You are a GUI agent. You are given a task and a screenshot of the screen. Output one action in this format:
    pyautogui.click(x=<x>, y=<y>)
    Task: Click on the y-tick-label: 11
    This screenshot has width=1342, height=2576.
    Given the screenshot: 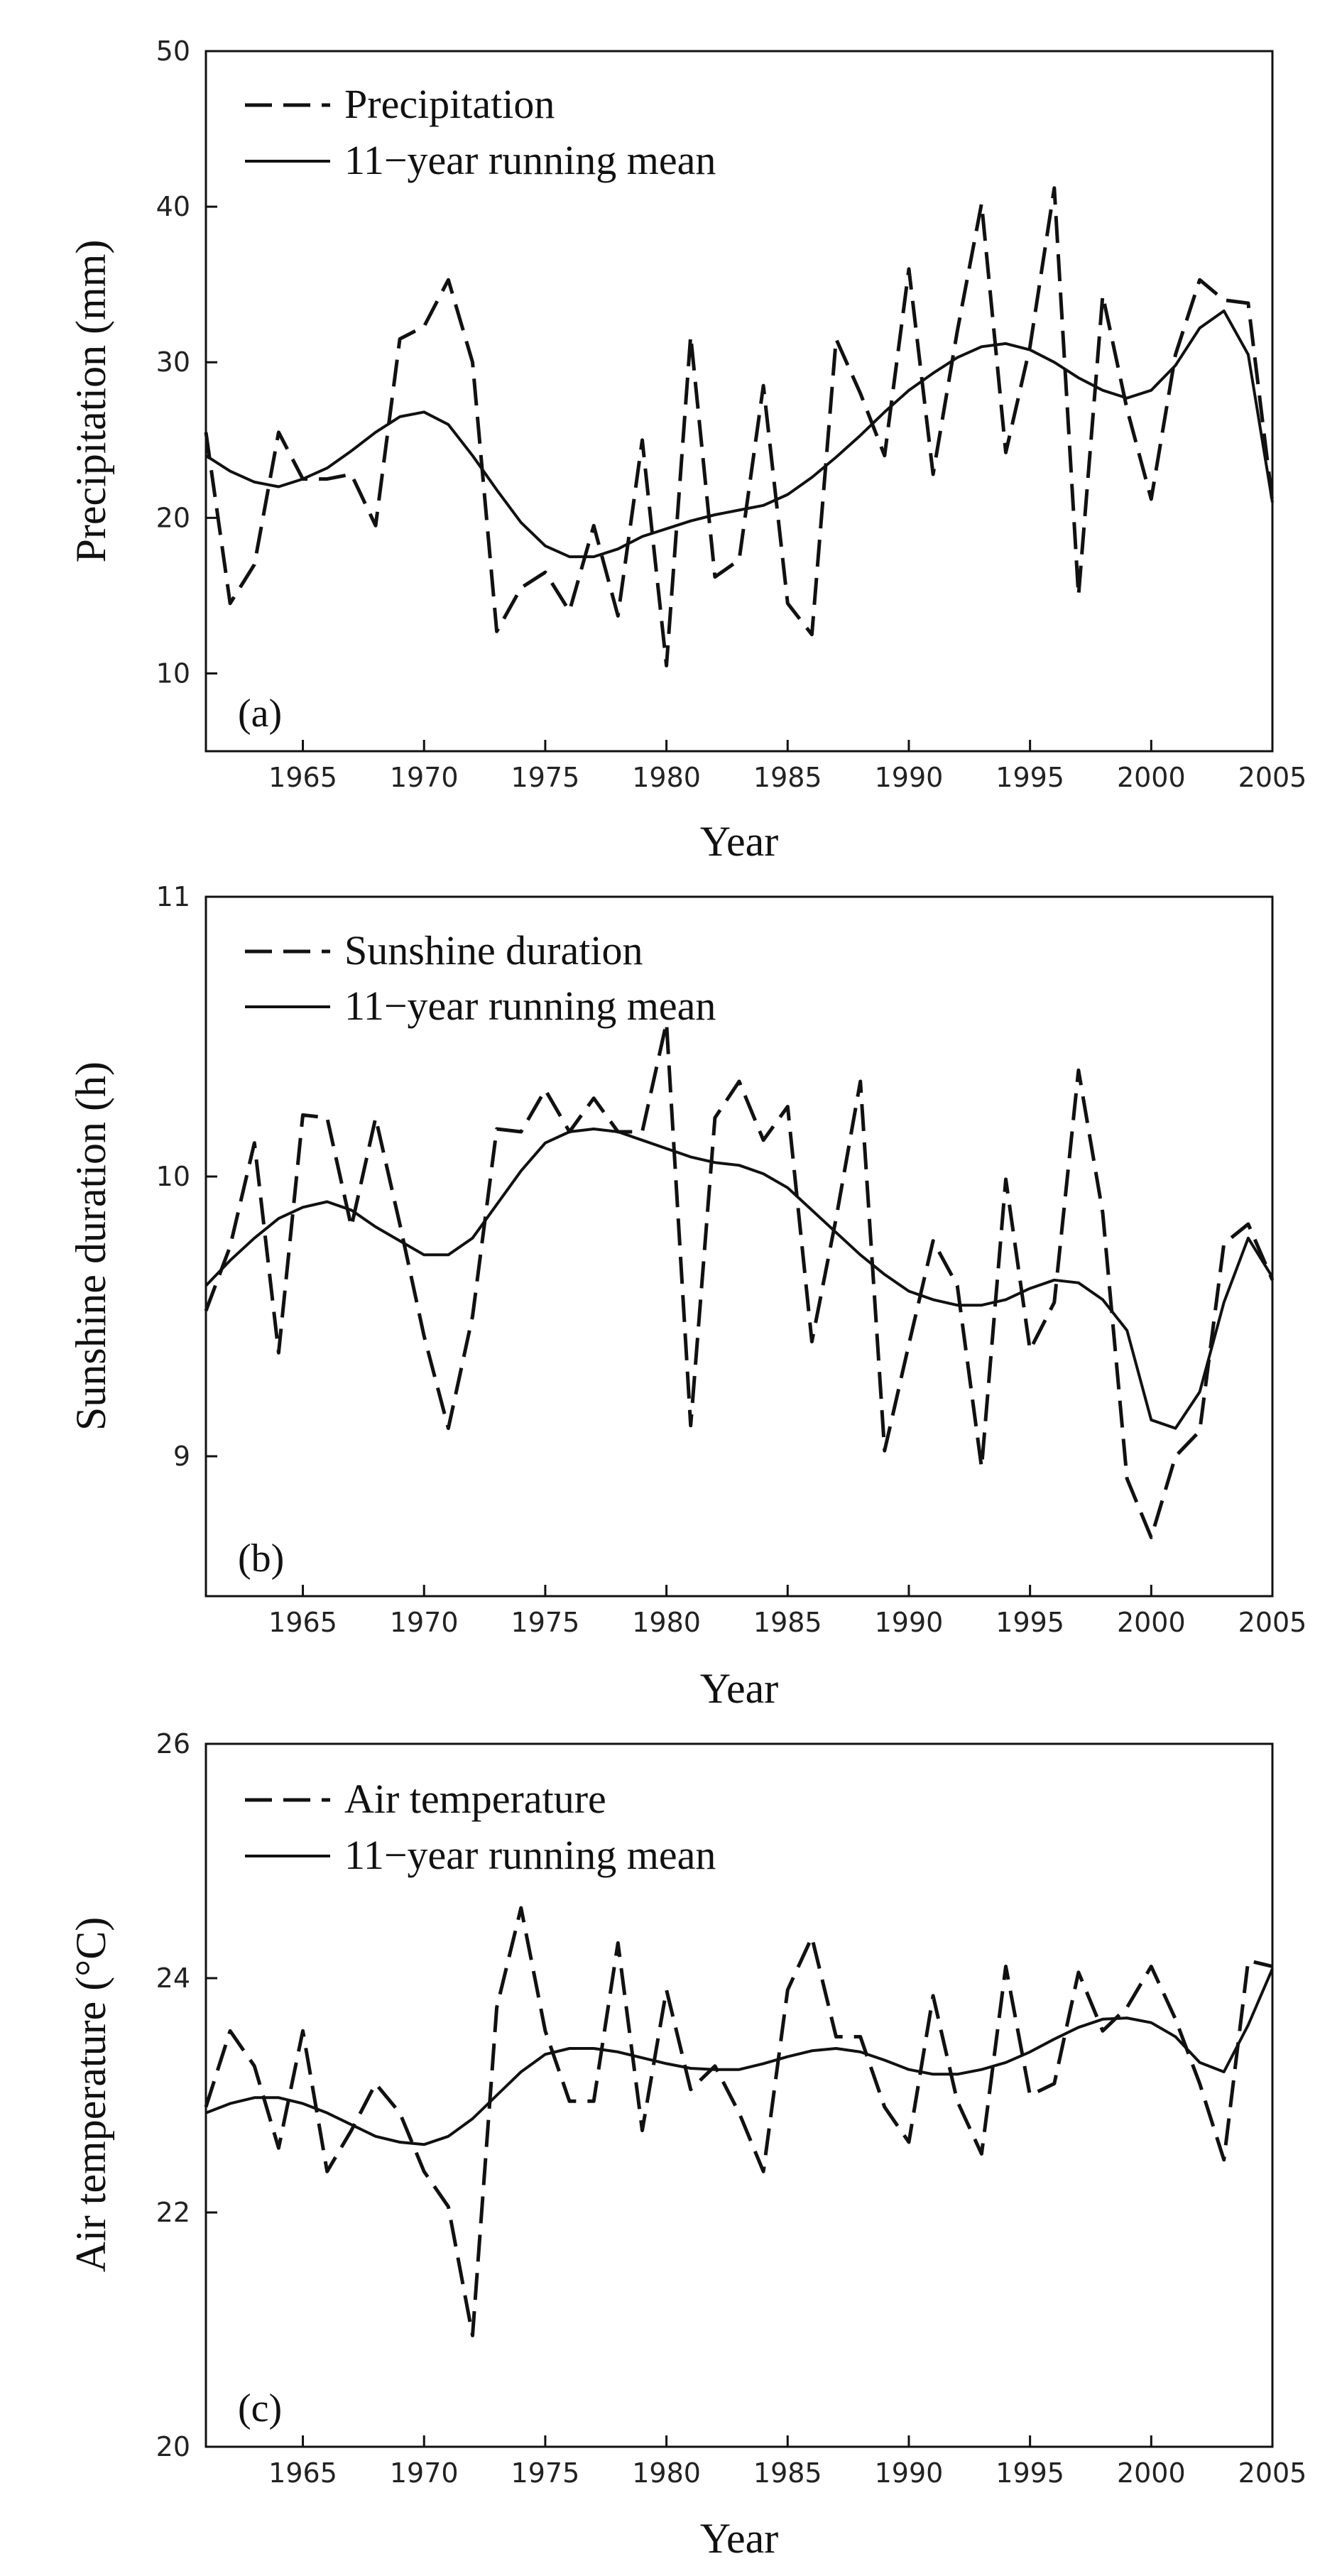 What is the action you would take?
    pyautogui.click(x=173, y=896)
    